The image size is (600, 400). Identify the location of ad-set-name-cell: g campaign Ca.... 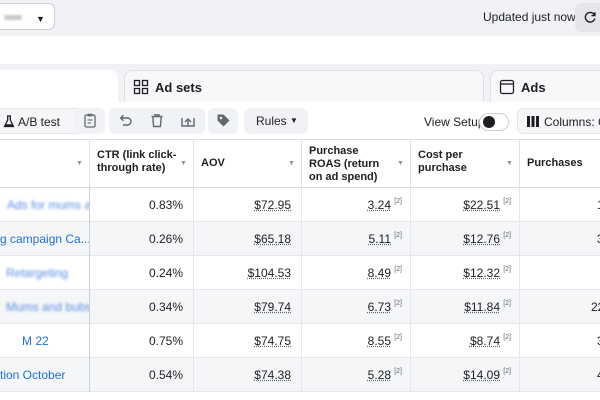
(45, 239).